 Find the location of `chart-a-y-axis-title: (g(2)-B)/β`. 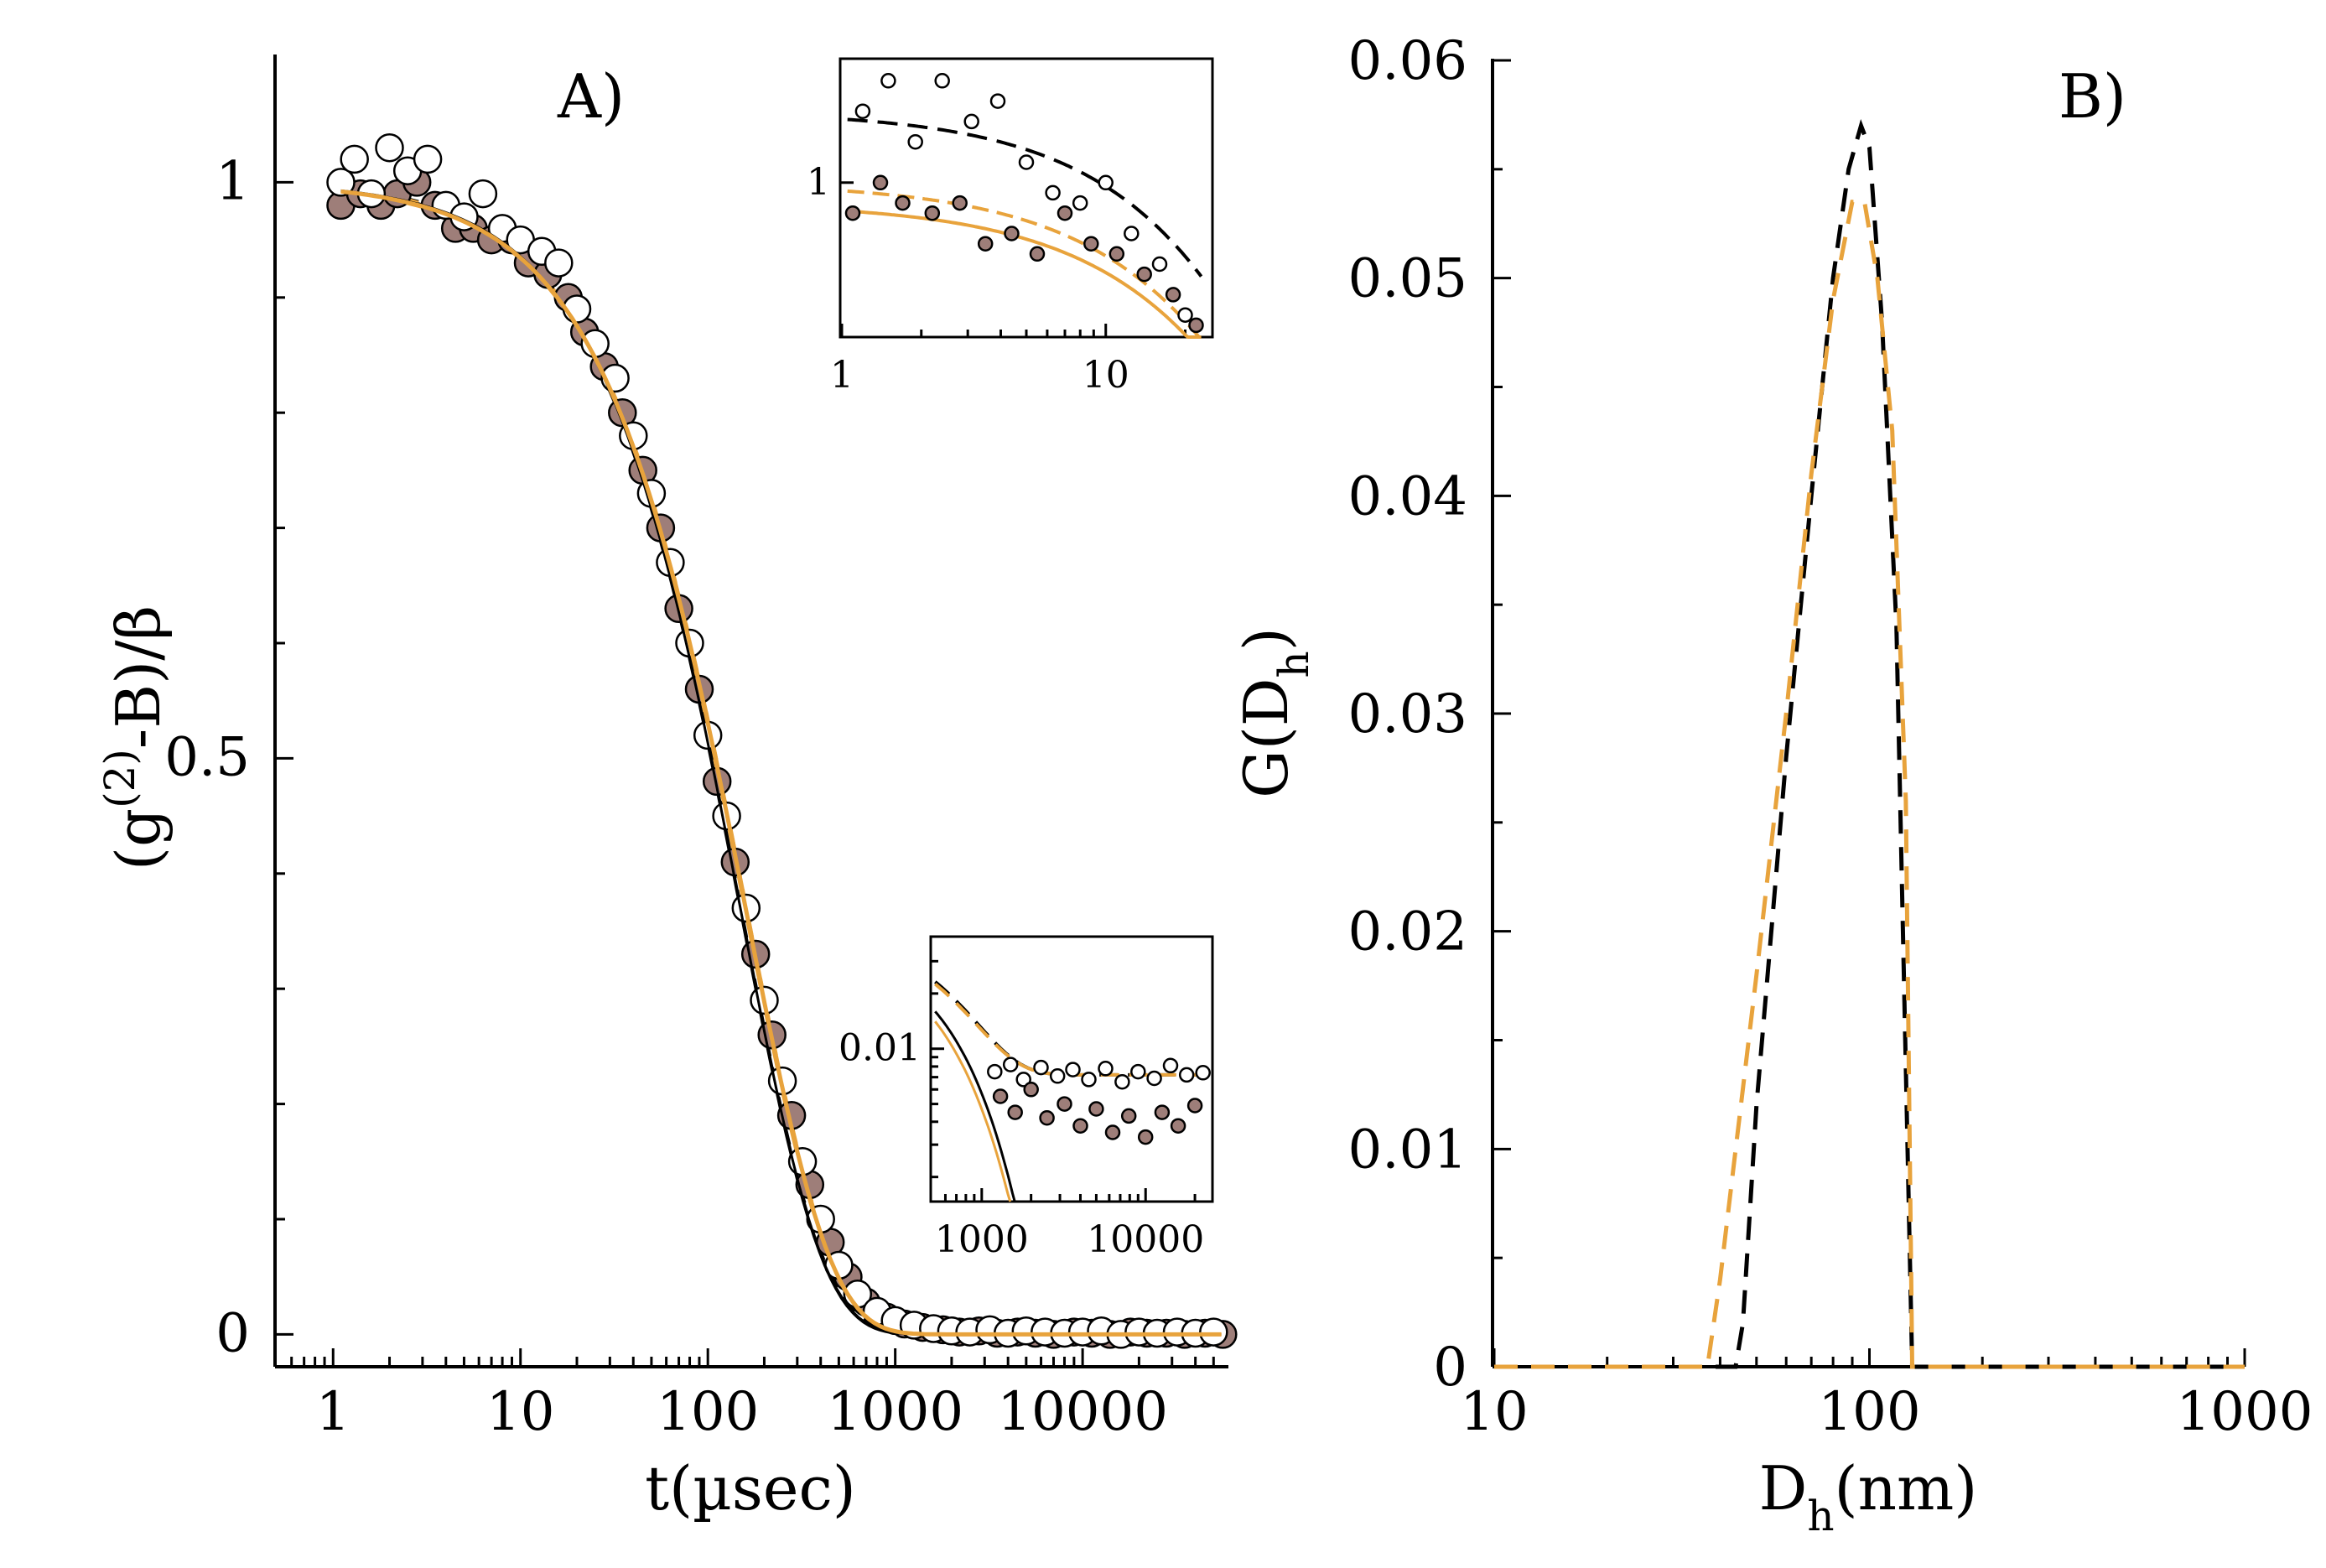

chart-a-y-axis-title: (g(2)-B)/β is located at coordinates (135, 737).